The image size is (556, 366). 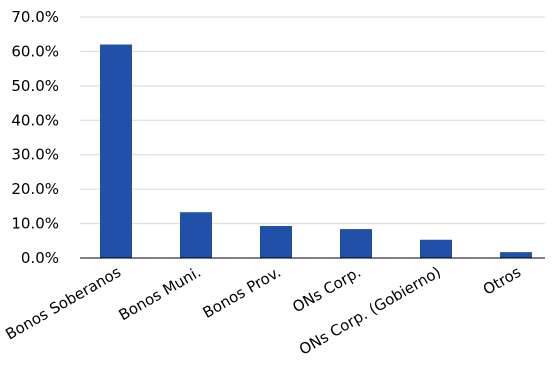 I want to click on x-tick-label: Bonos Muni., so click(x=160, y=293).